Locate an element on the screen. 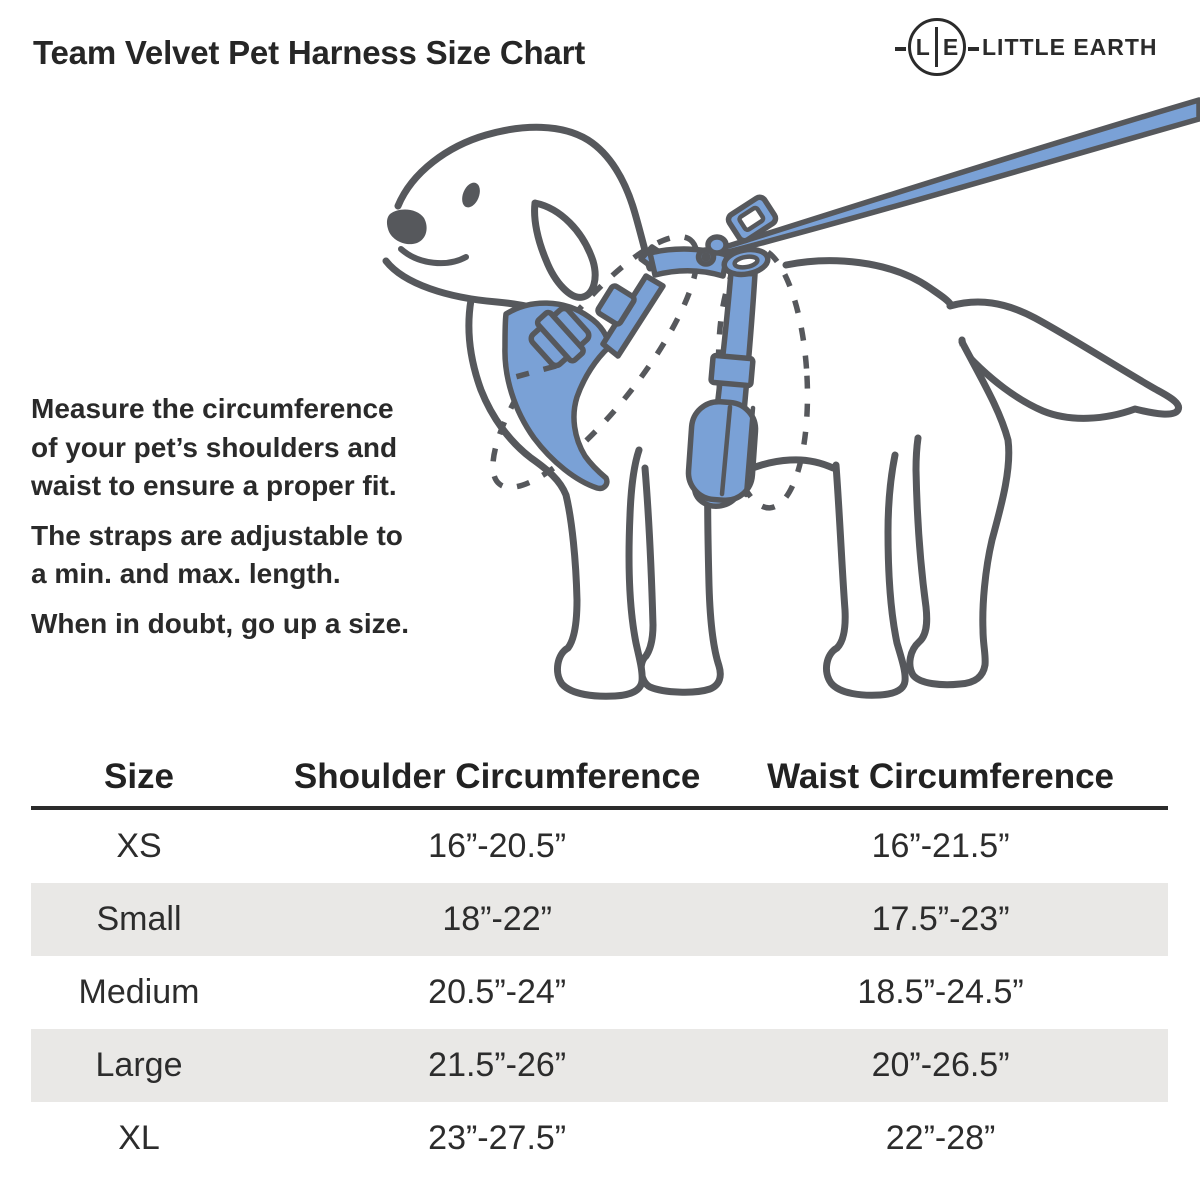 The image size is (1200, 1200). chest-dash-overlay is located at coordinates (530, 373).